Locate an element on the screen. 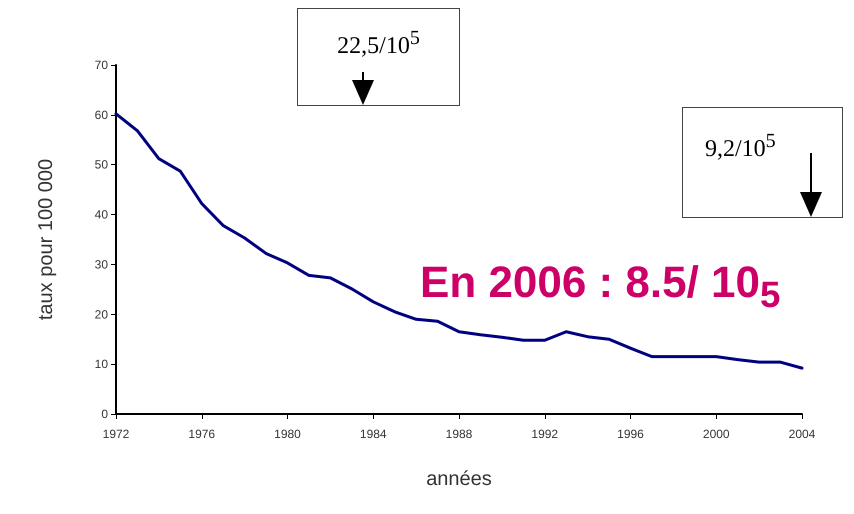 Image resolution: width=854 pixels, height=514 pixels. y-tick-label: 30 is located at coordinates (101, 264).